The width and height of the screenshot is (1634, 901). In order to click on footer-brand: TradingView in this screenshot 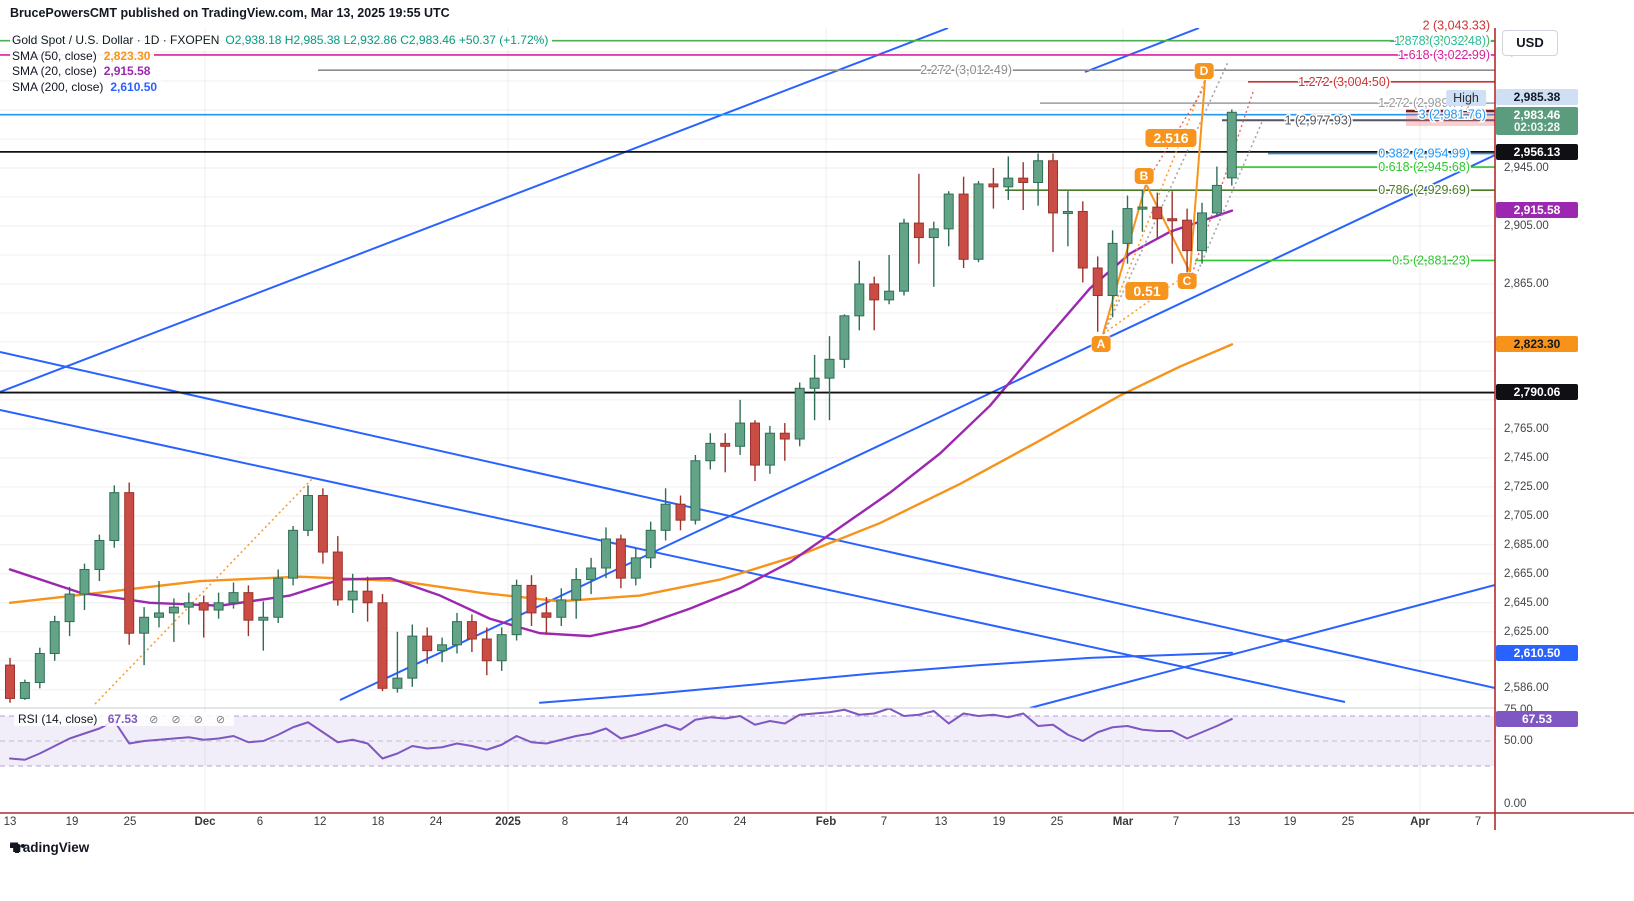, I will do `click(49, 847)`.